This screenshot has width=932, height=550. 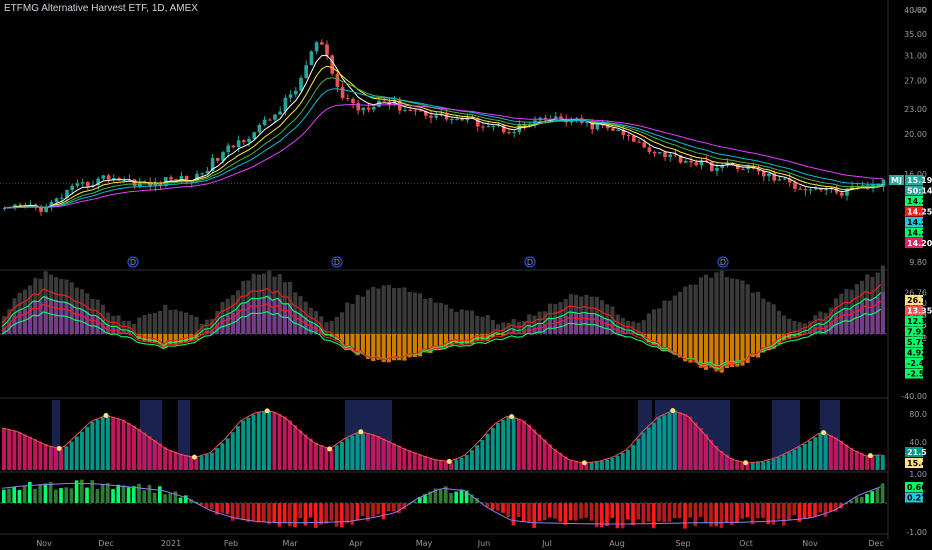 I want to click on trend-pane, so click(x=444, y=504).